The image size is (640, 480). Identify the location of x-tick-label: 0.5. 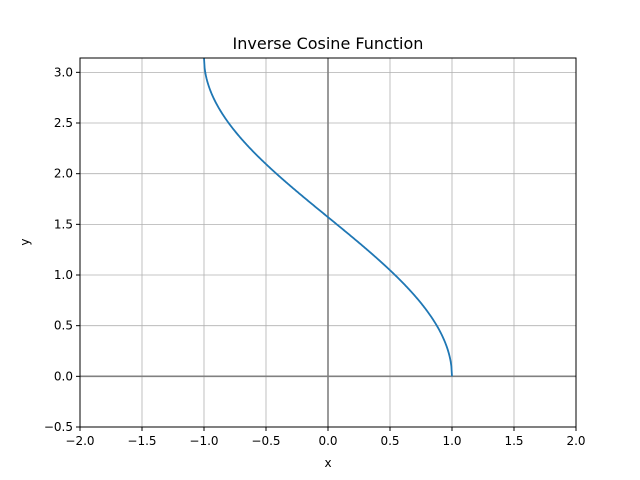
(389, 441).